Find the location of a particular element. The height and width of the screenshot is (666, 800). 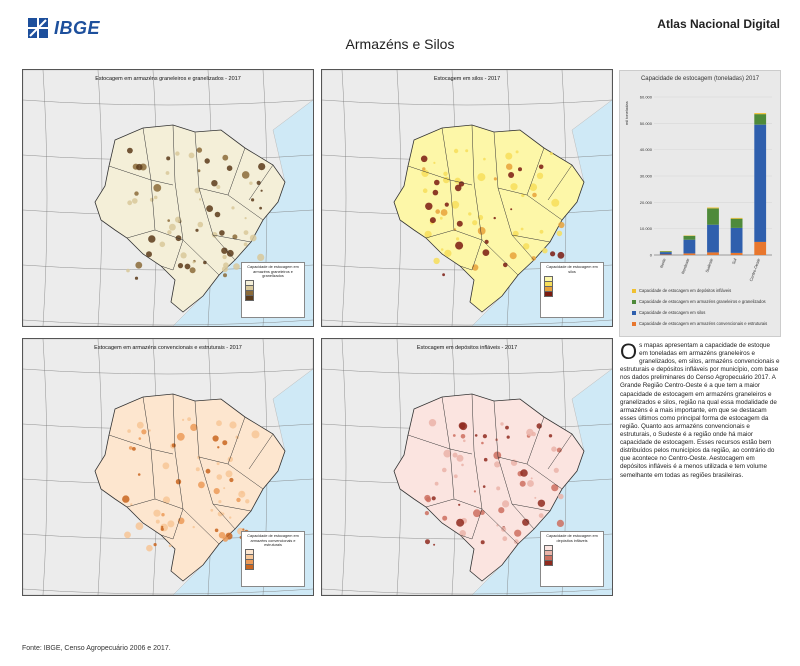

chart-ytick-label: 30.000 is located at coordinates (646, 176).